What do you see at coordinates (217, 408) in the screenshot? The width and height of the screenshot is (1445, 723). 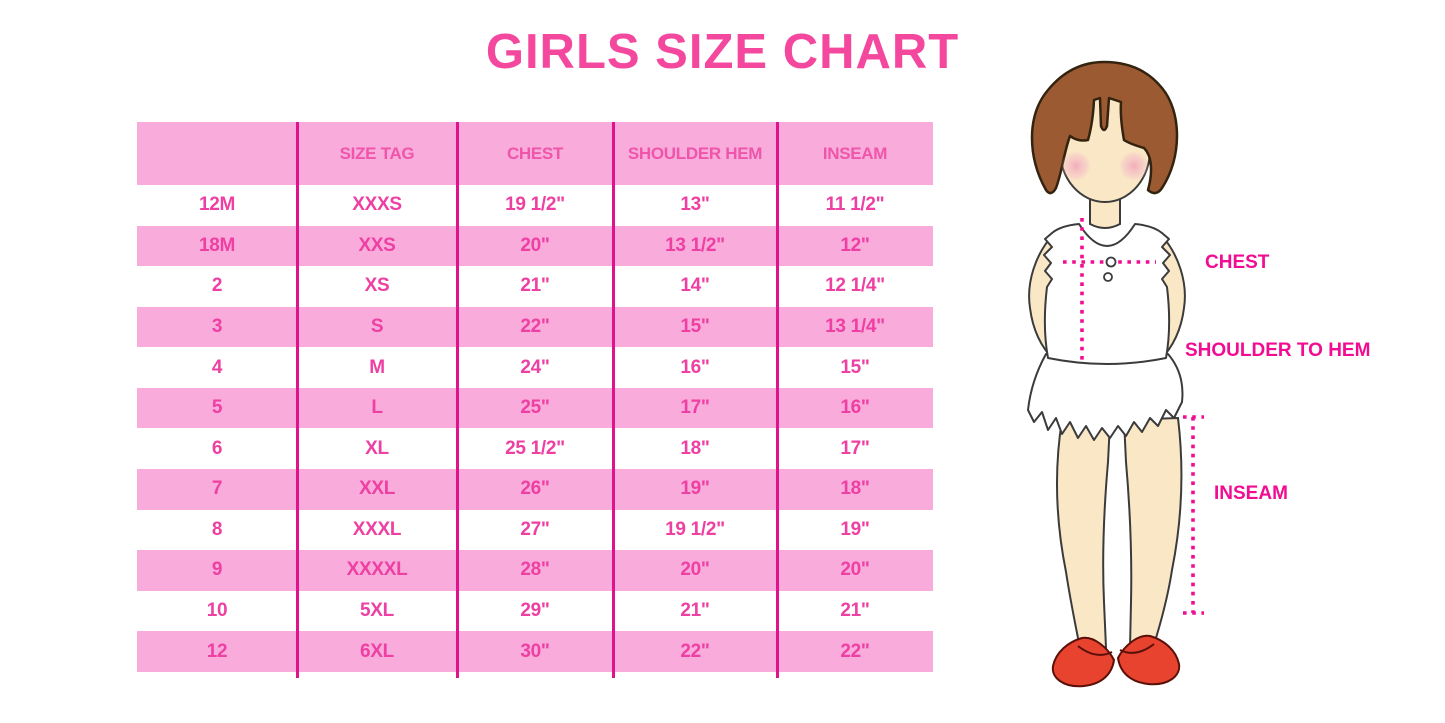 I see `table-cell: 5` at bounding box center [217, 408].